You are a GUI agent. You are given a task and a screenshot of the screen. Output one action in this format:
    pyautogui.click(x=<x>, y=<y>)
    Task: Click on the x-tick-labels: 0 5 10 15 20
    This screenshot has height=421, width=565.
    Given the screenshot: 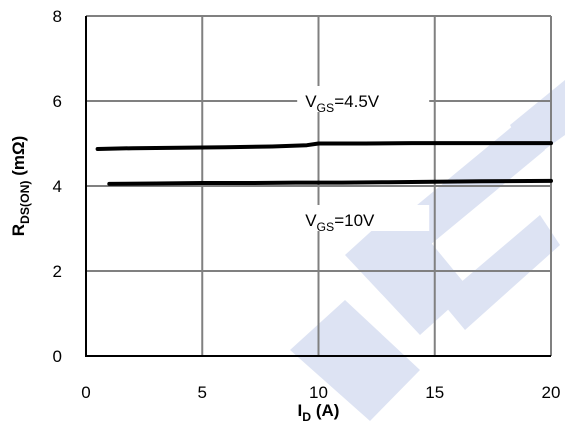 What is the action you would take?
    pyautogui.click(x=320, y=392)
    